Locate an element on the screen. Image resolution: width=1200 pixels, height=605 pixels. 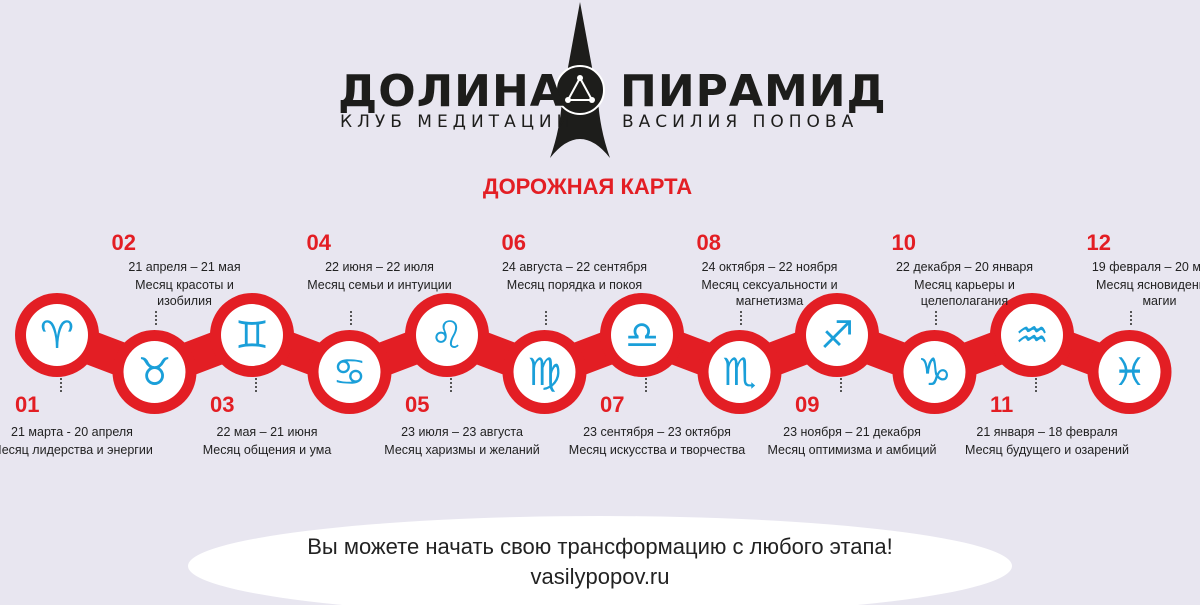
stage-number: 10 is located at coordinates (903, 242).